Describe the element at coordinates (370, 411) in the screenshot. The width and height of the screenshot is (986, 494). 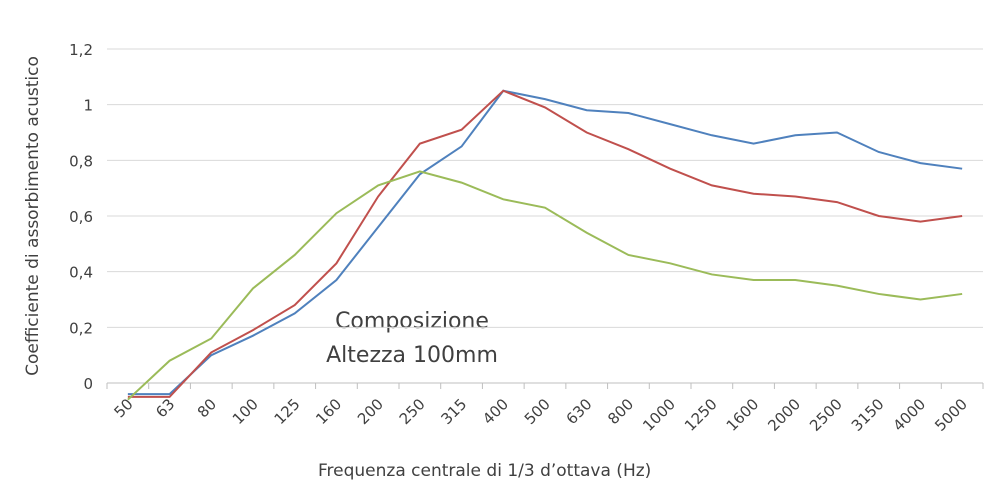
I see `x-tick-label: 200` at that location.